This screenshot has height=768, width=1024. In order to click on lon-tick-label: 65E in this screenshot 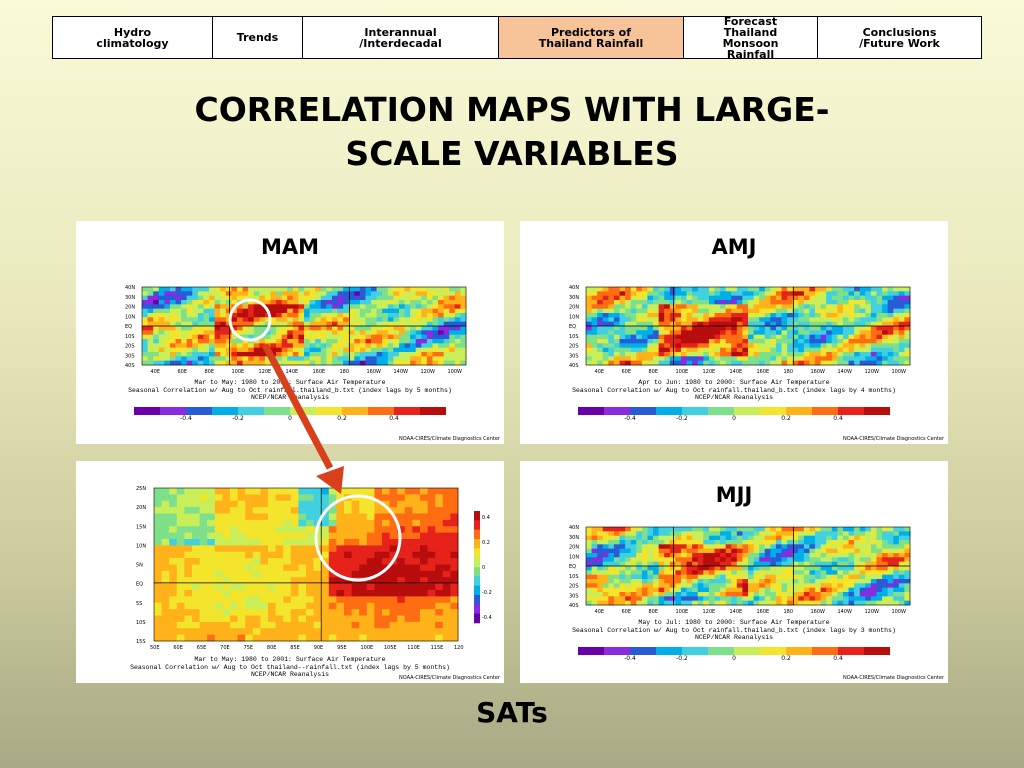, I will do `click(202, 648)`.